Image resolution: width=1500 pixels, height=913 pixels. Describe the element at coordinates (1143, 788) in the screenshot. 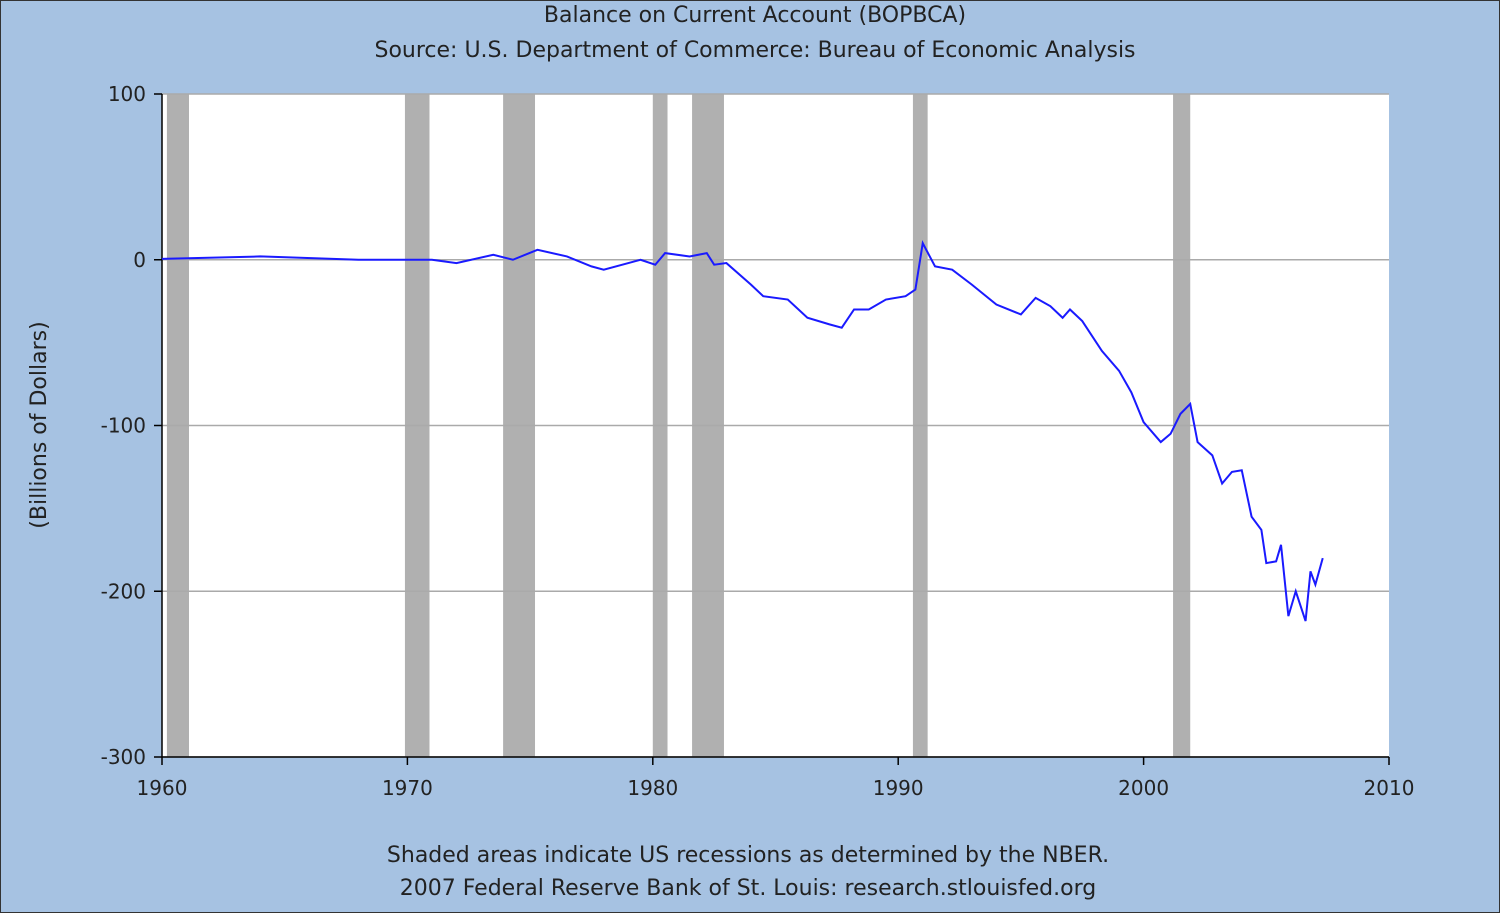

I see `x-tick-label: 2000` at that location.